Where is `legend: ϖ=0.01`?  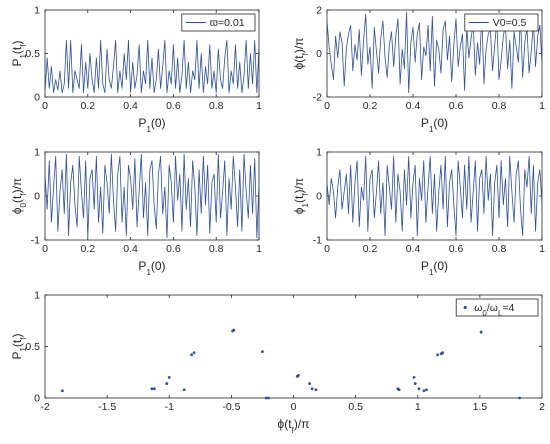
legend: ϖ=0.01 is located at coordinates (218, 22).